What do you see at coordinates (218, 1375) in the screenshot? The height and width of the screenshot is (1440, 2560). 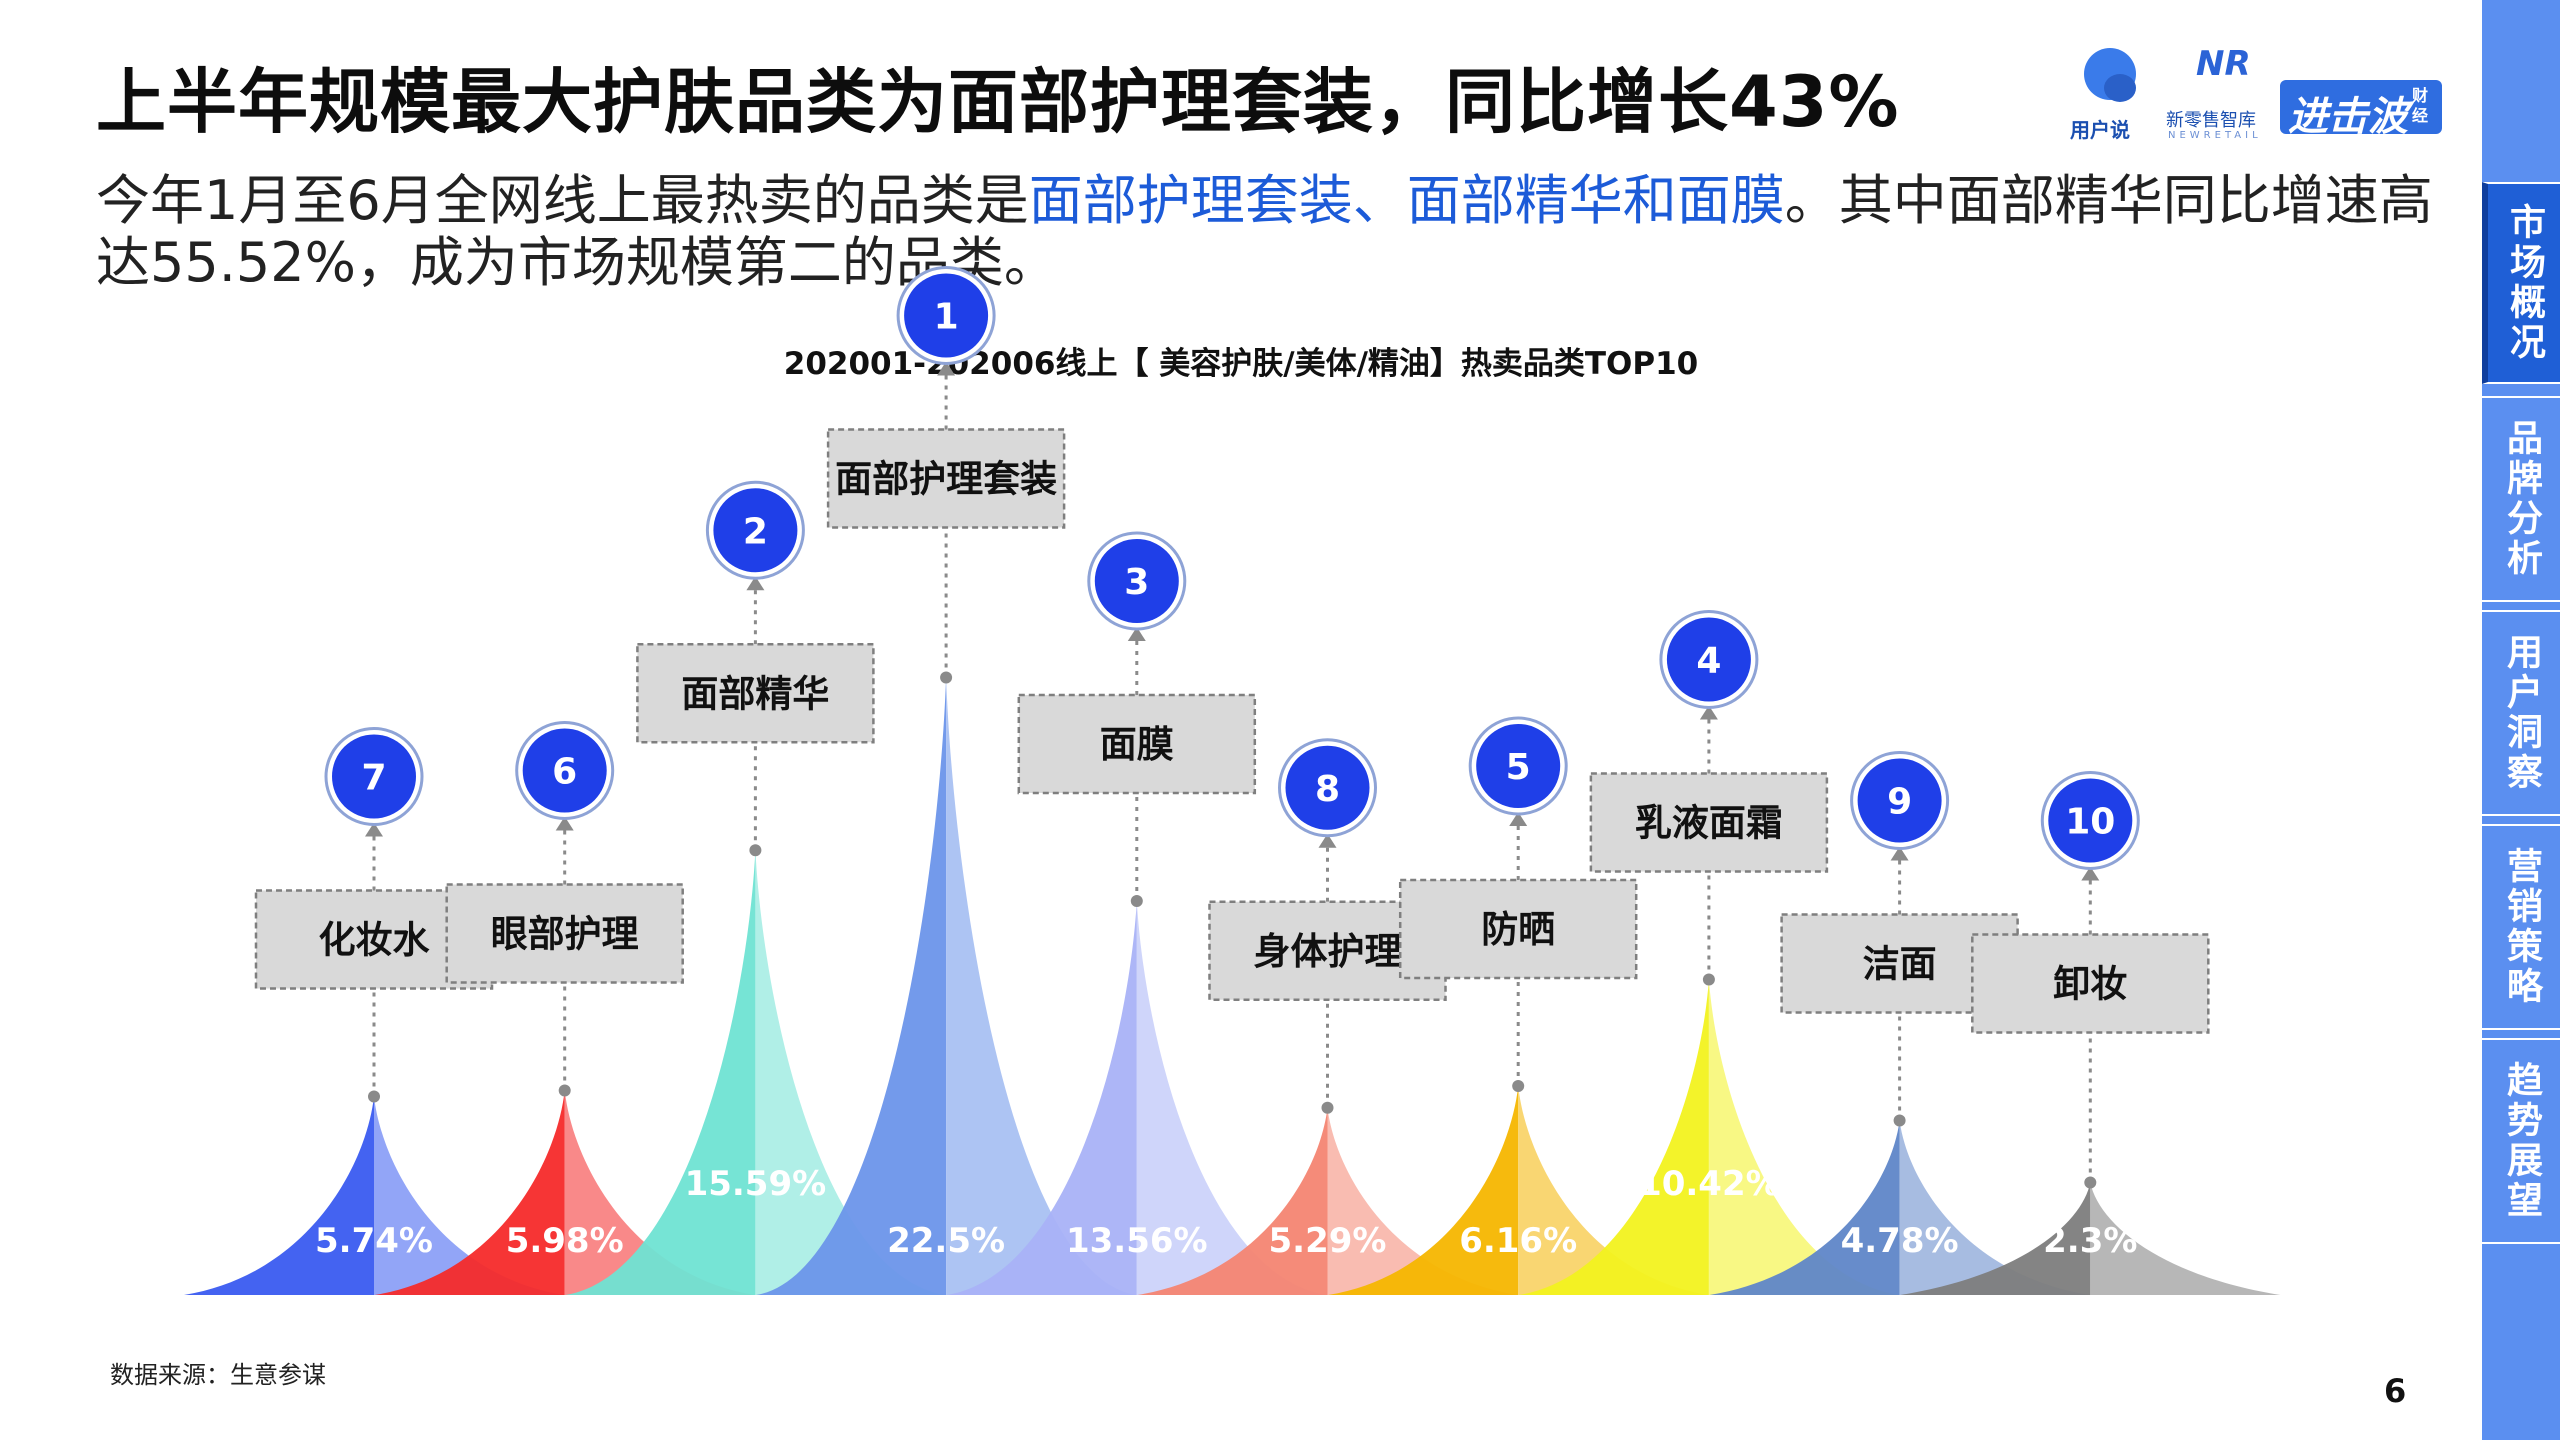 I see `data-source-note: 数据来源：生意参谋` at bounding box center [218, 1375].